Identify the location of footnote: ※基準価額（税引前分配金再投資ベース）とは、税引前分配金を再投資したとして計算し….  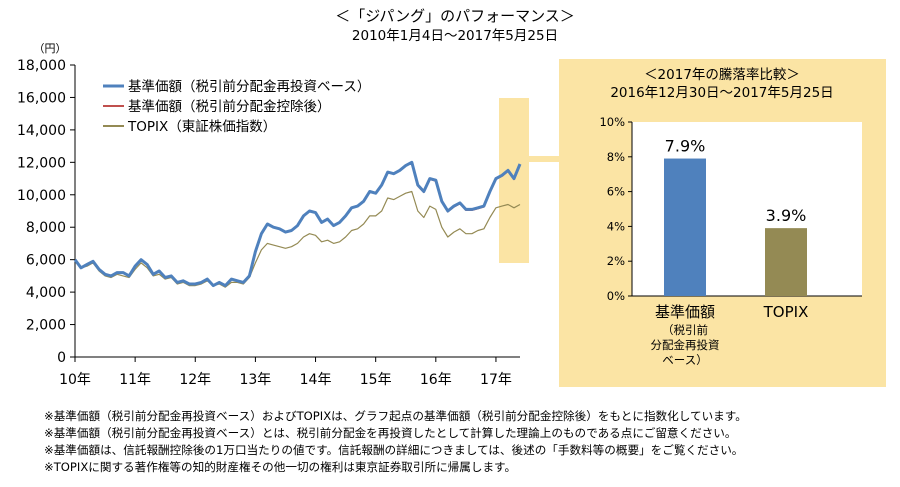
(390, 433).